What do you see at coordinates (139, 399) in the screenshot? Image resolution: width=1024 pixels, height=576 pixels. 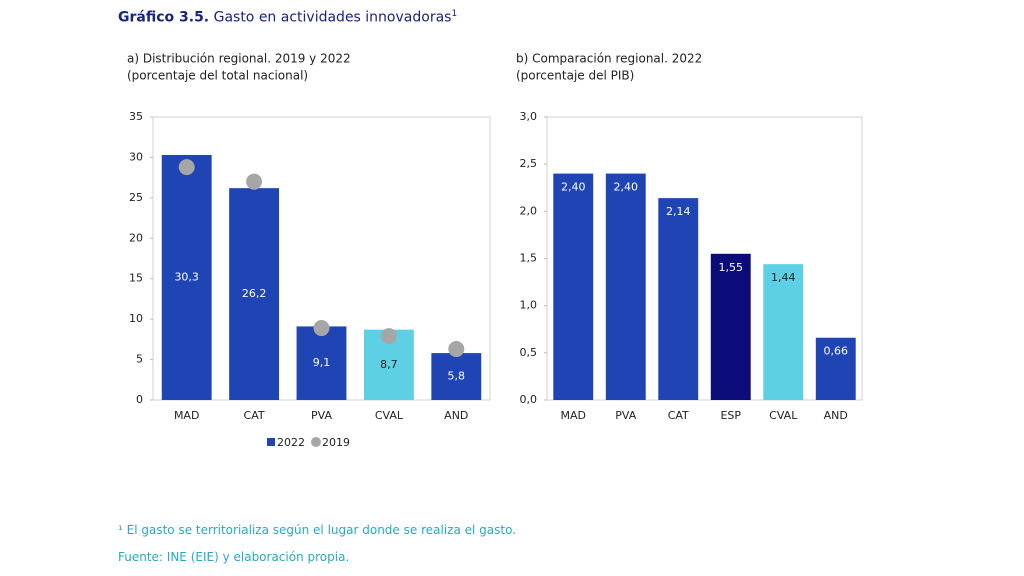 I see `y-tick-label: 0` at bounding box center [139, 399].